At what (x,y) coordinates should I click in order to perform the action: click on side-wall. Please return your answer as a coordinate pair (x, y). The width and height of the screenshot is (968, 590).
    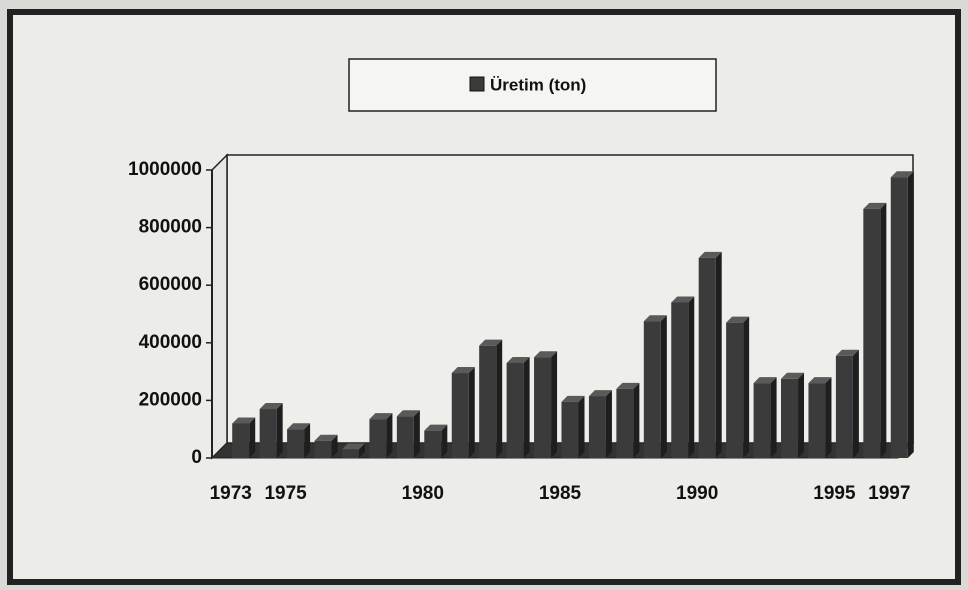
    Looking at the image, I should click on (219, 306).